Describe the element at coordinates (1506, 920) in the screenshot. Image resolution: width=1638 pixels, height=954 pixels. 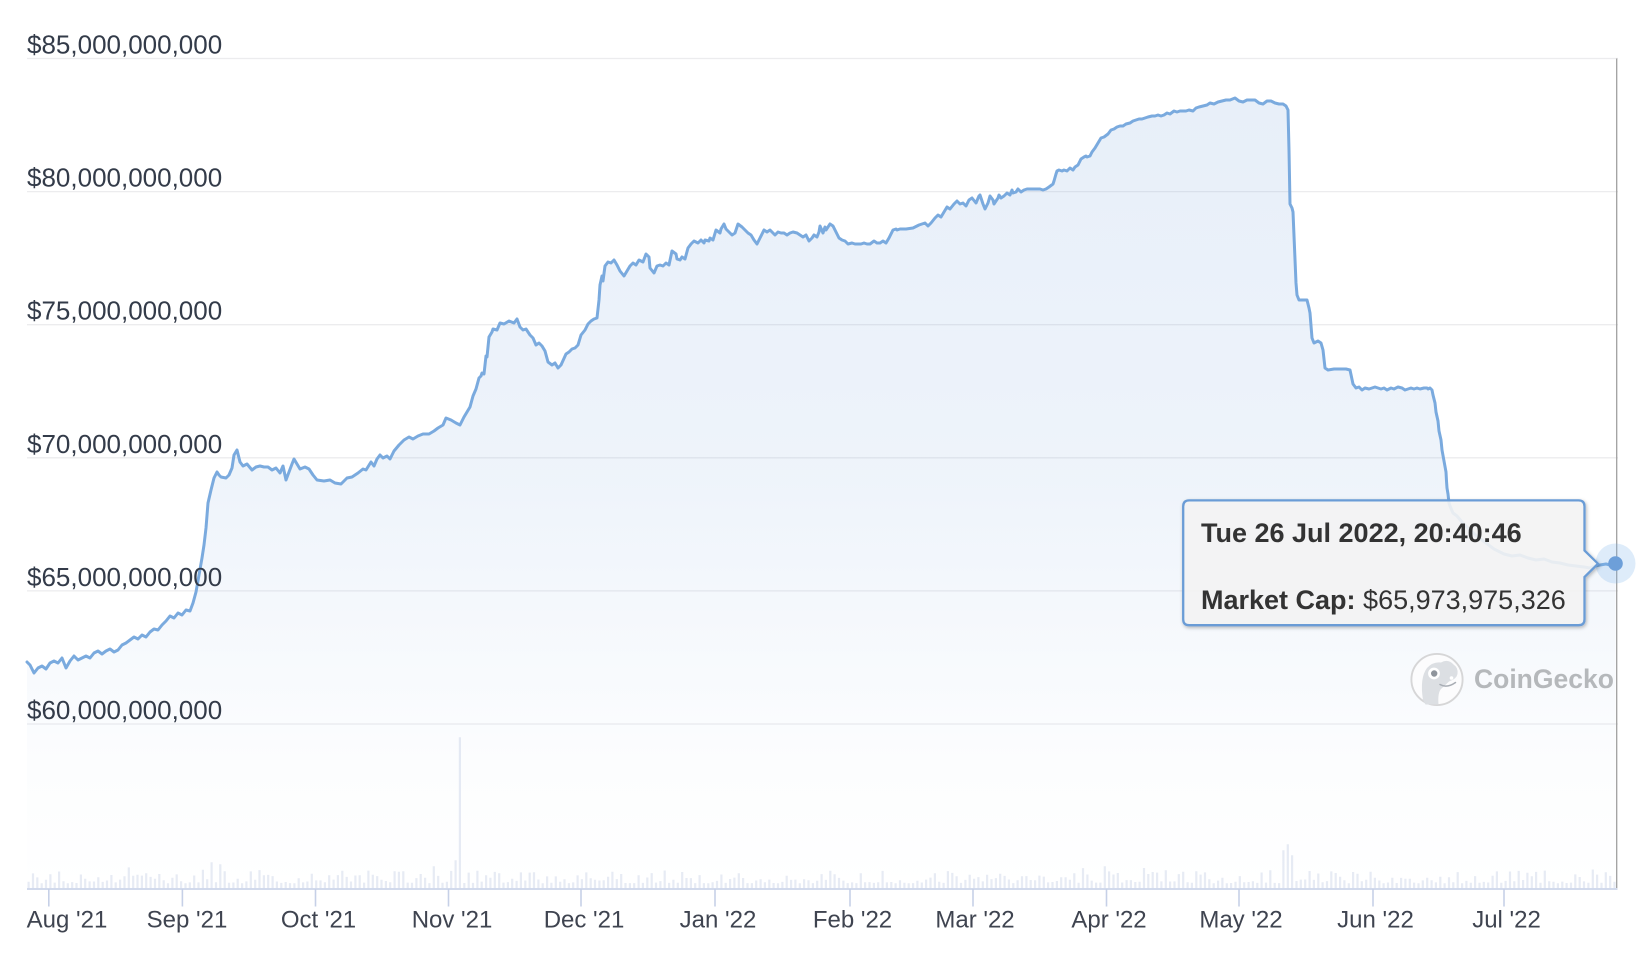
I see `svg-text: Jul '22` at that location.